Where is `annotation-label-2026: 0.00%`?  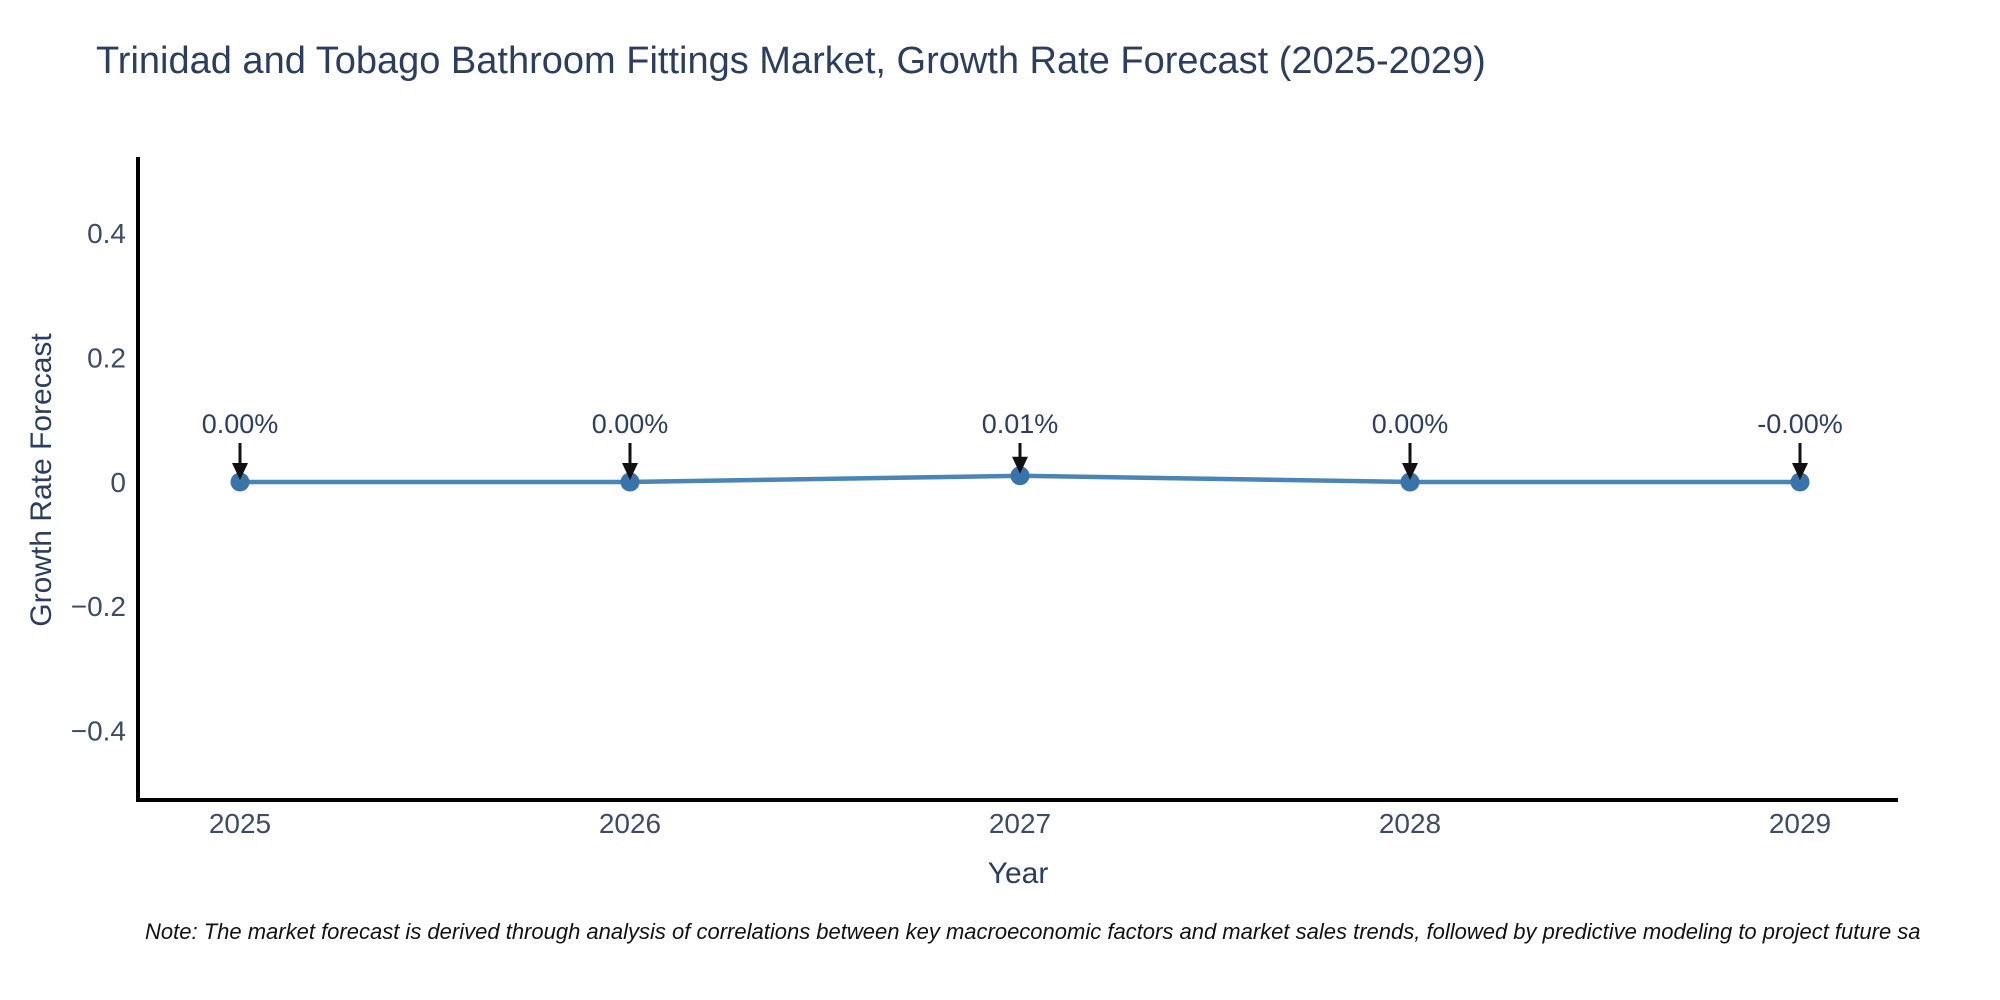
annotation-label-2026: 0.00% is located at coordinates (630, 424).